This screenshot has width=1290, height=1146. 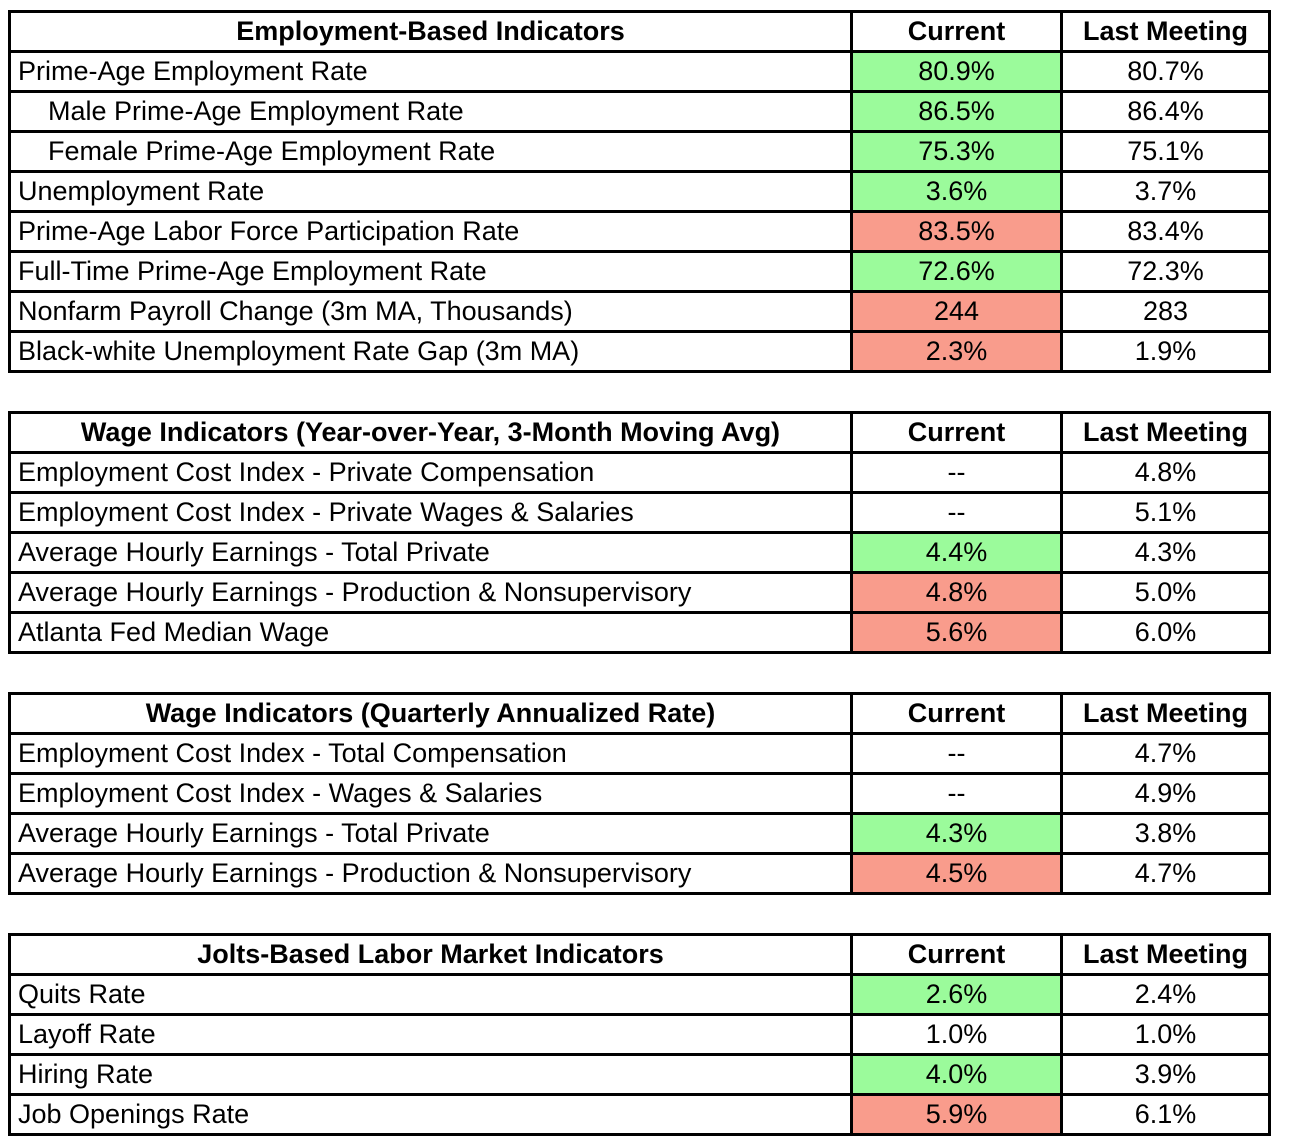 What do you see at coordinates (430, 994) in the screenshot?
I see `indicator-label: Quits Rate` at bounding box center [430, 994].